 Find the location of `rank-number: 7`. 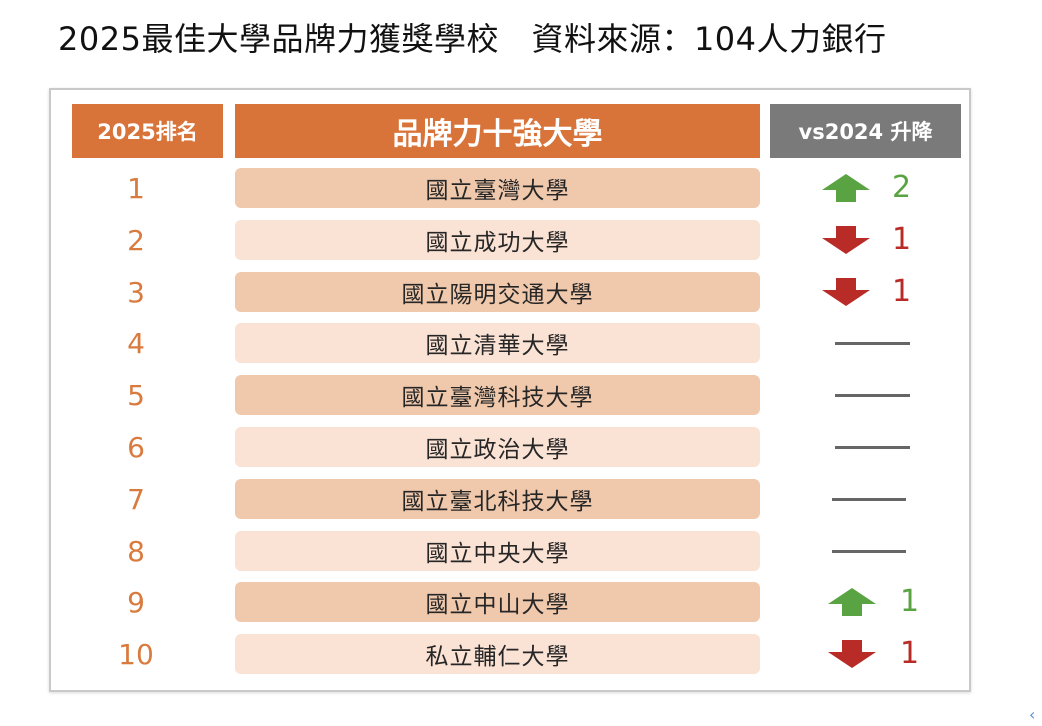

rank-number: 7 is located at coordinates (136, 499).